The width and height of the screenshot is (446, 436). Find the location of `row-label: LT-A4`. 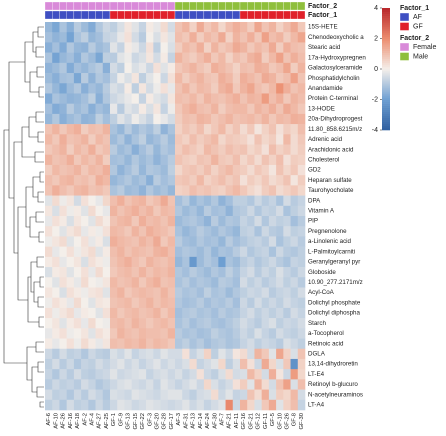

row-label: LT-A4 is located at coordinates (316, 405).